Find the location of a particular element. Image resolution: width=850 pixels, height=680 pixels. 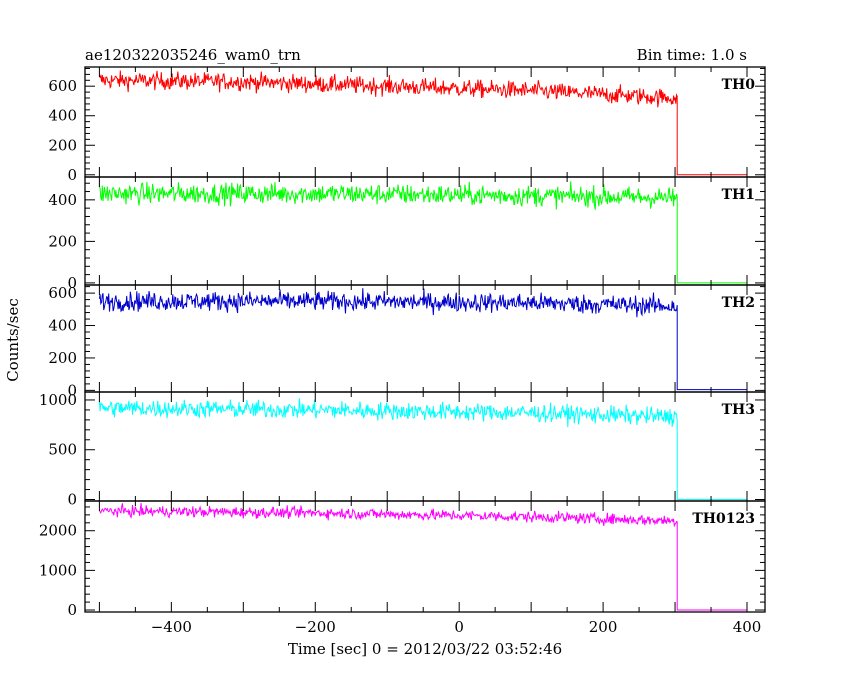

chart-title: ae120322035246_wam0_trn is located at coordinates (193, 55).